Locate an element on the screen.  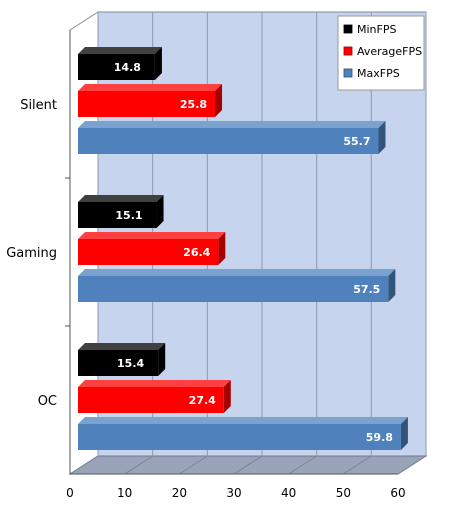
x-tick-label: 30 is located at coordinates (233, 493).